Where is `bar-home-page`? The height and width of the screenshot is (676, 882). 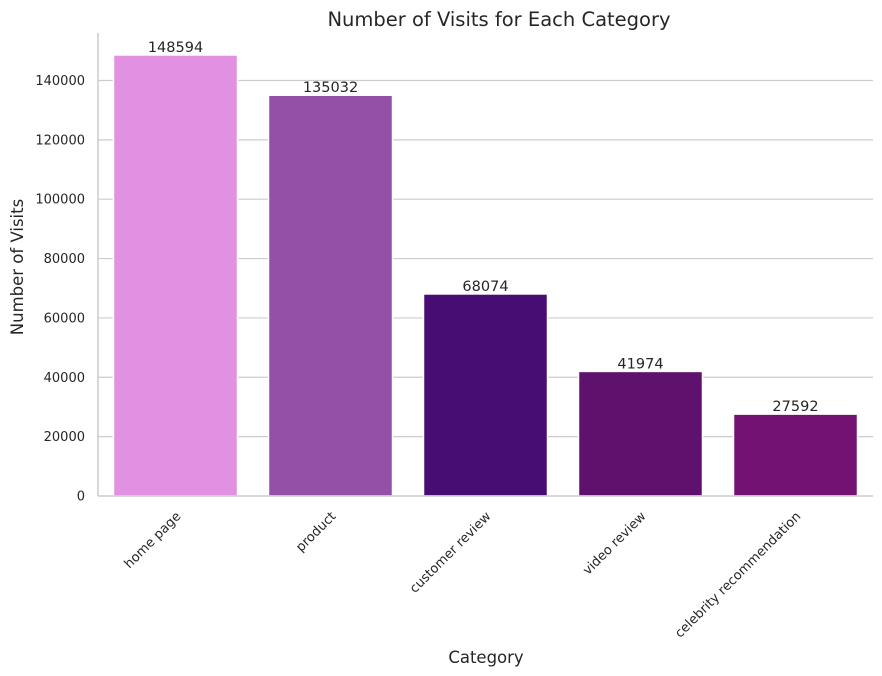 bar-home-page is located at coordinates (175, 275).